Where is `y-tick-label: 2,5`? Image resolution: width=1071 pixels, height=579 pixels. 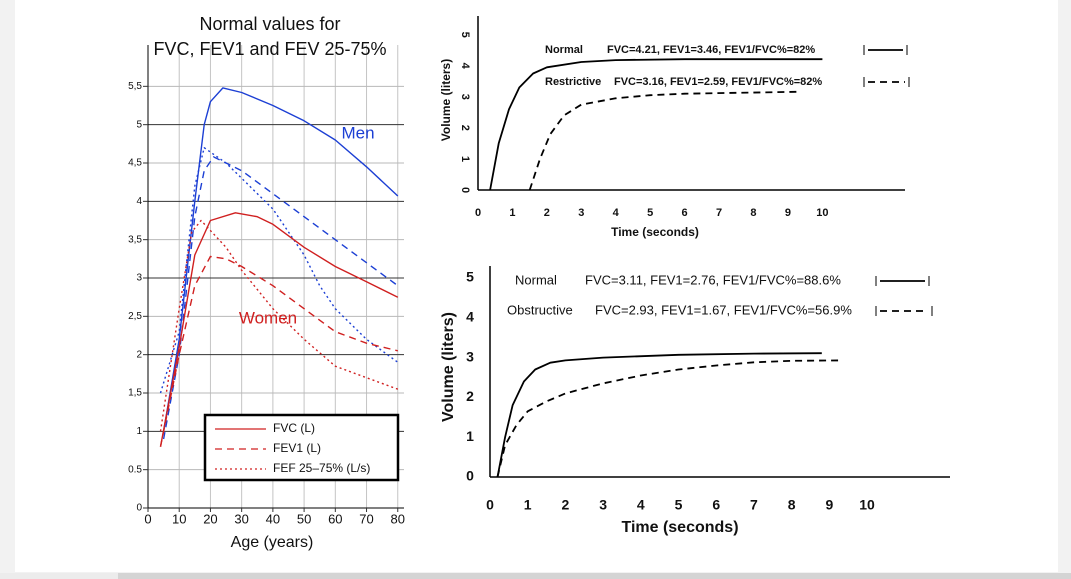
y-tick-label: 2,5 is located at coordinates (135, 316).